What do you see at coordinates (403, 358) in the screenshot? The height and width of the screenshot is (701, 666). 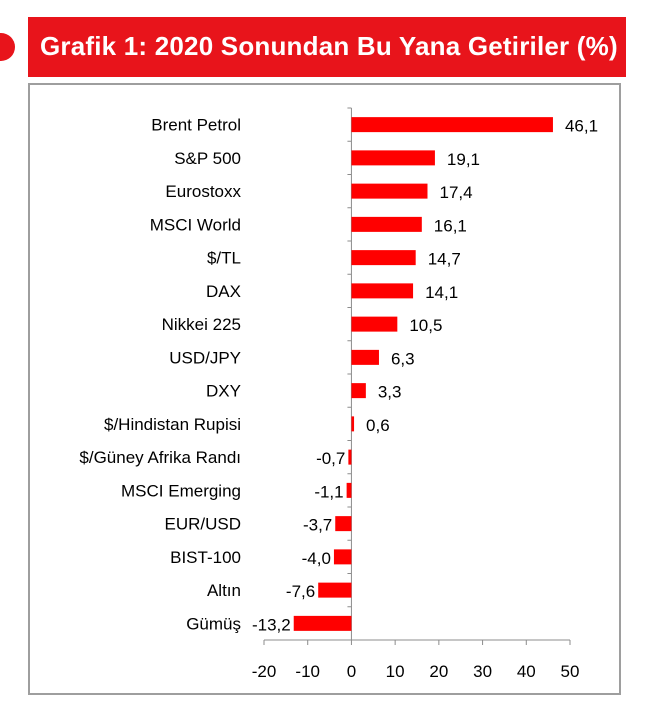 I see `value-label: 6,3` at bounding box center [403, 358].